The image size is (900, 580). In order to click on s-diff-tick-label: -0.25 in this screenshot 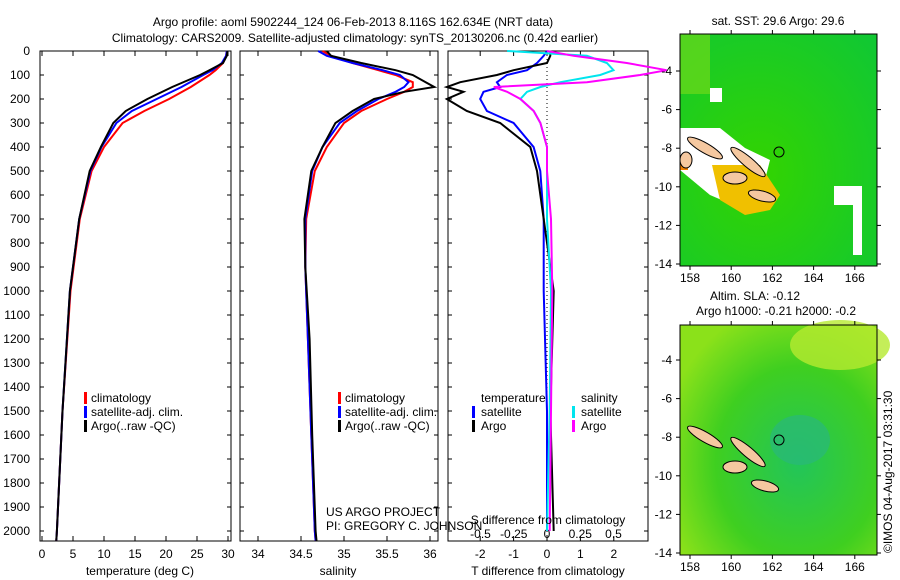, I will do `click(514, 534)`.